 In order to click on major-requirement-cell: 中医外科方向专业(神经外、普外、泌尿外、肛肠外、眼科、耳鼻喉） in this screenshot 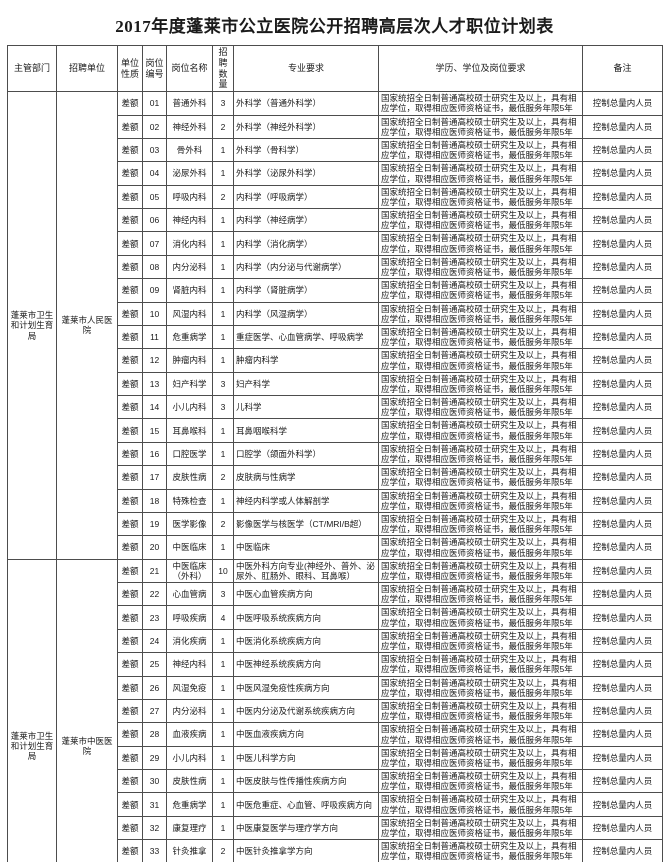, I will do `click(306, 571)`.